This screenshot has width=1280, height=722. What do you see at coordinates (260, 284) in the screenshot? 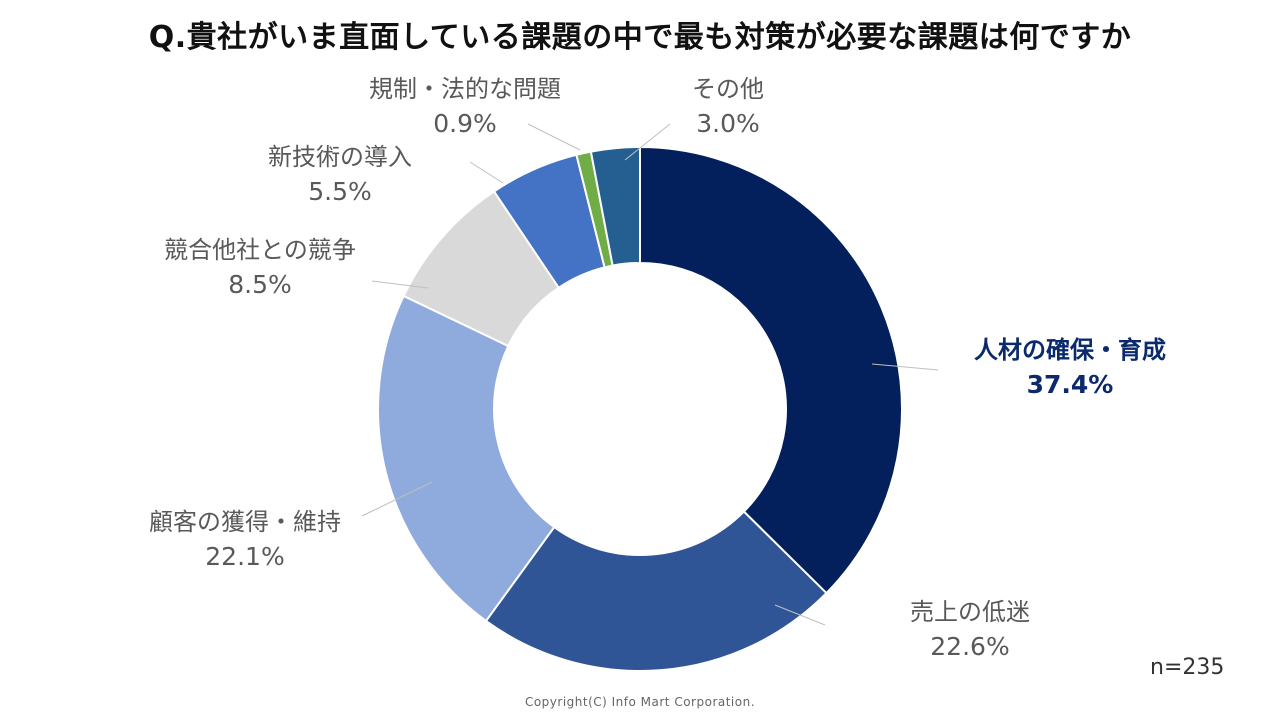
I see `slice-value-3: 8.5%` at bounding box center [260, 284].